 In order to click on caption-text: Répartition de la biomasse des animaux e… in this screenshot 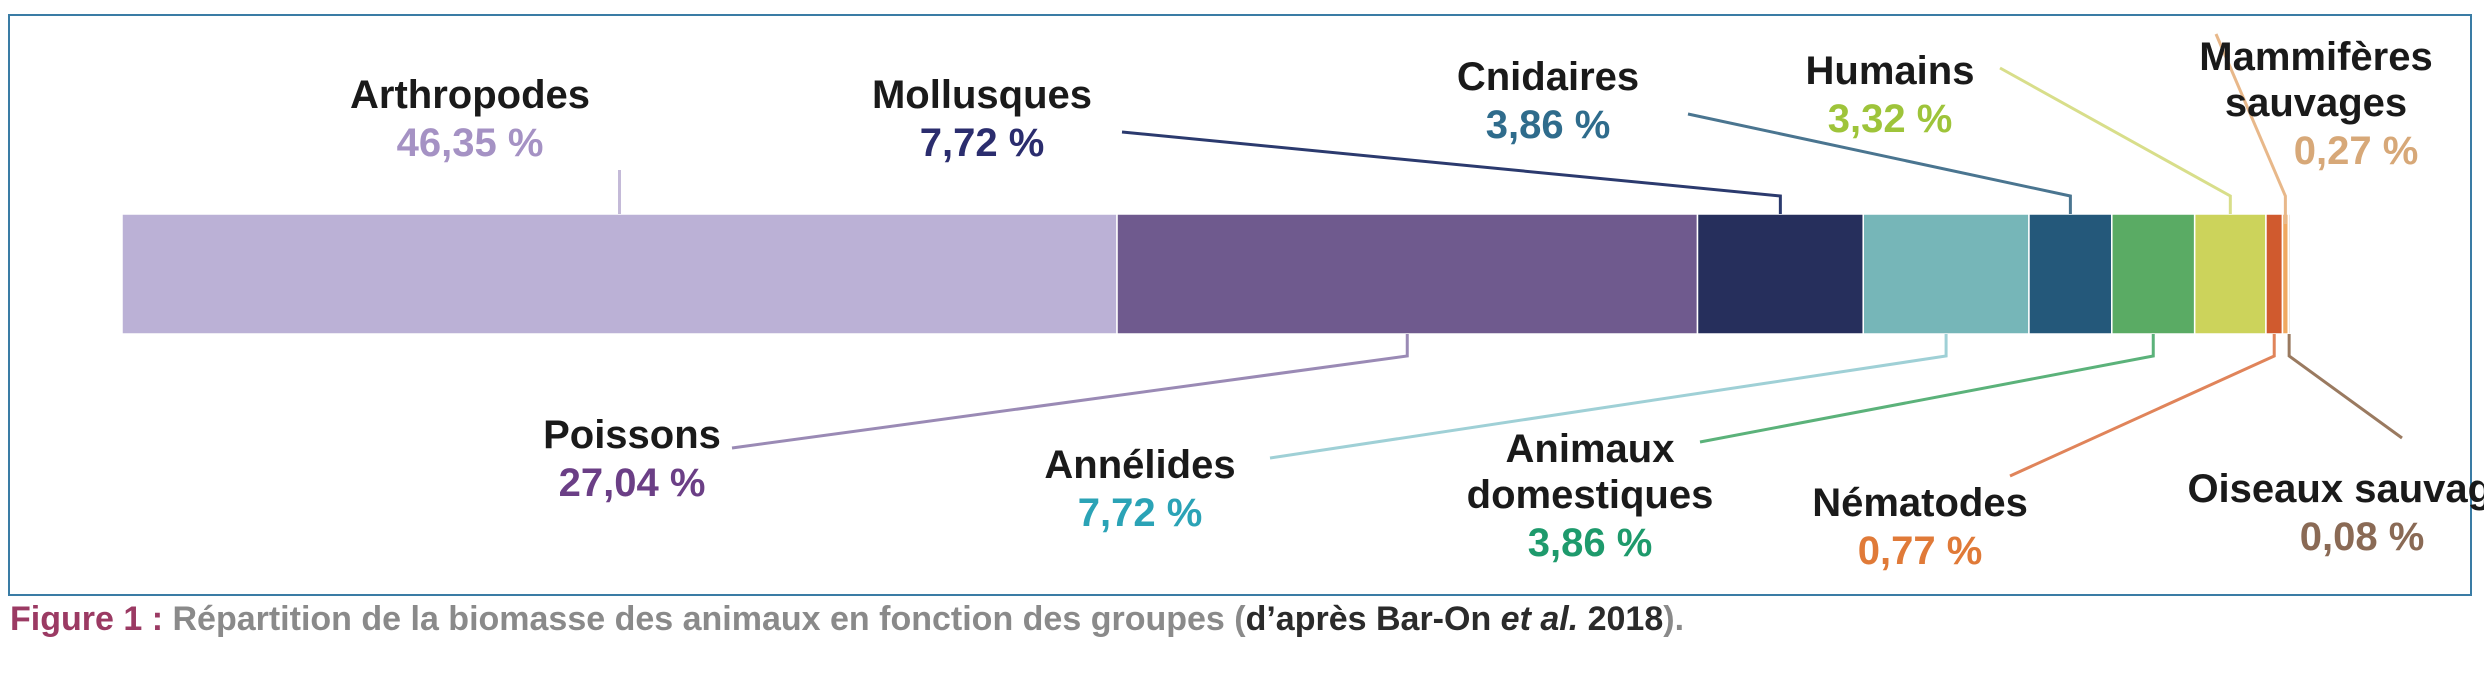, I will do `click(709, 619)`.